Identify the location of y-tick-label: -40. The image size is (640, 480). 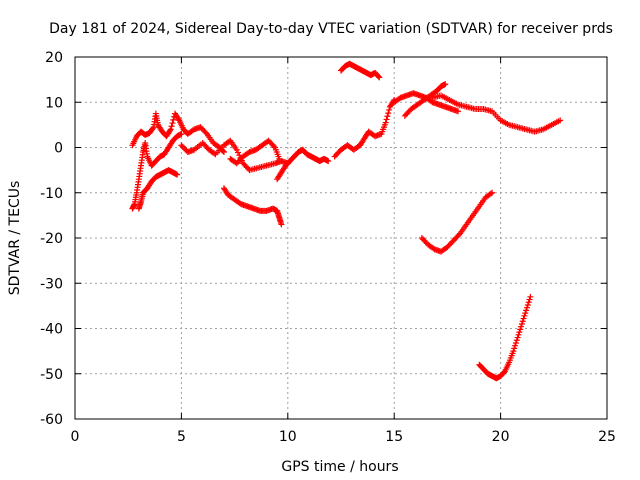
(51, 330).